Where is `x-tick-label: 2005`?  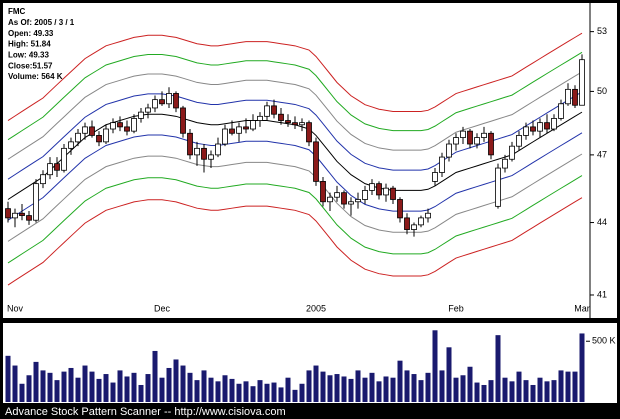
x-tick-label: 2005 is located at coordinates (316, 308).